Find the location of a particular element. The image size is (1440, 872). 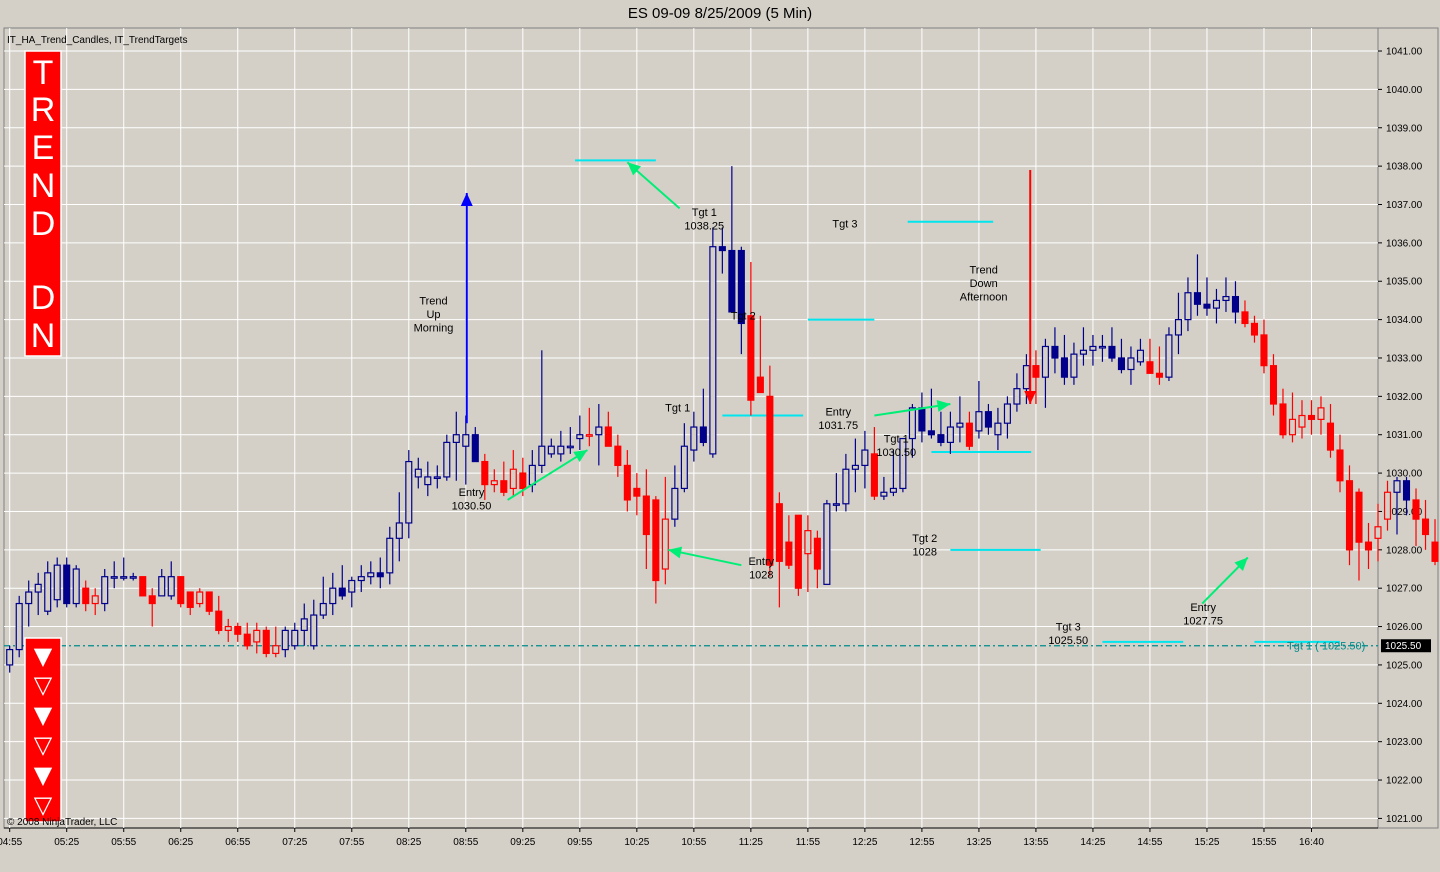

trend-letter: E is located at coordinates (43, 148).